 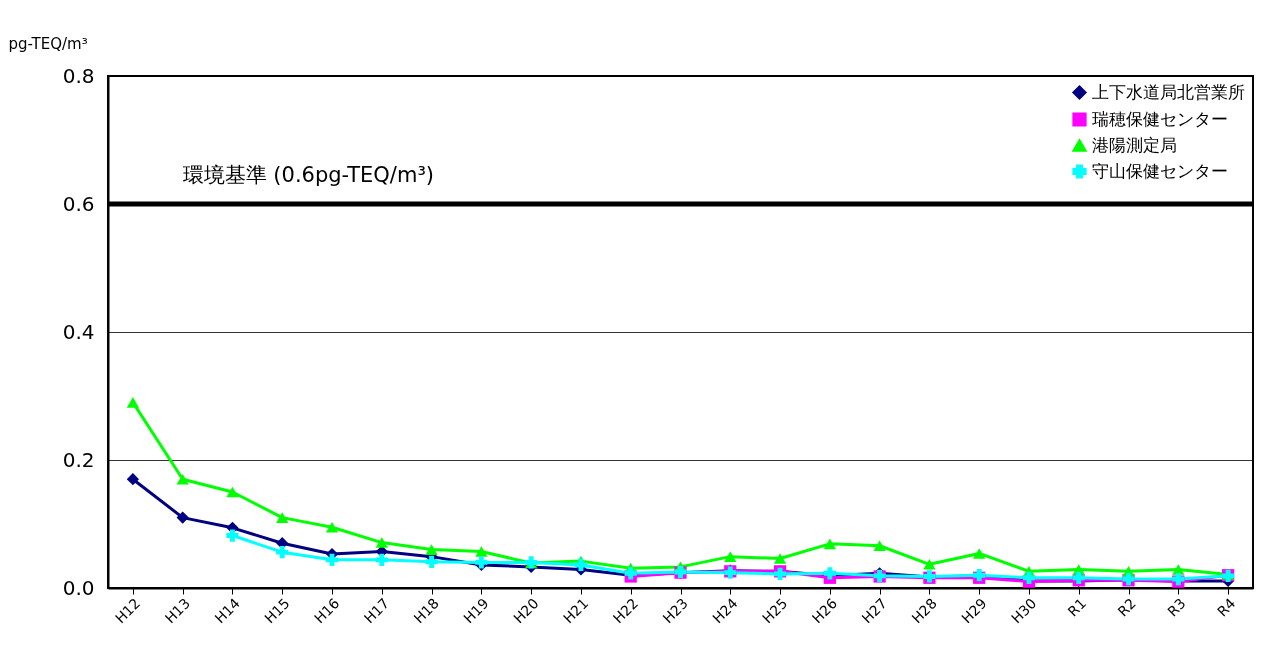 I want to click on y-tick-label: 0.2, so click(x=78, y=459).